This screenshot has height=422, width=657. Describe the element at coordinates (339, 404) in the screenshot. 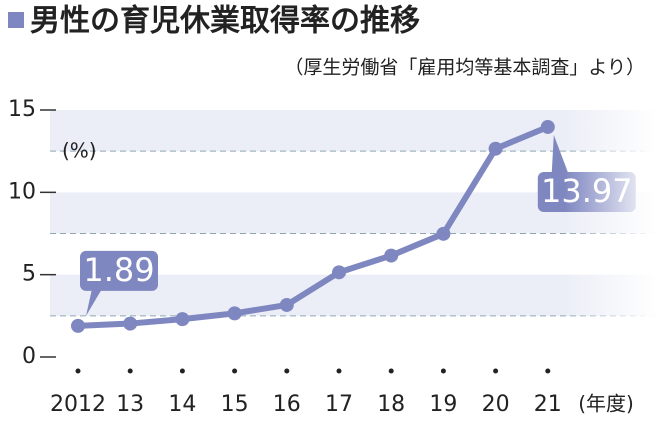

I see `x-tick-label: 17` at that location.